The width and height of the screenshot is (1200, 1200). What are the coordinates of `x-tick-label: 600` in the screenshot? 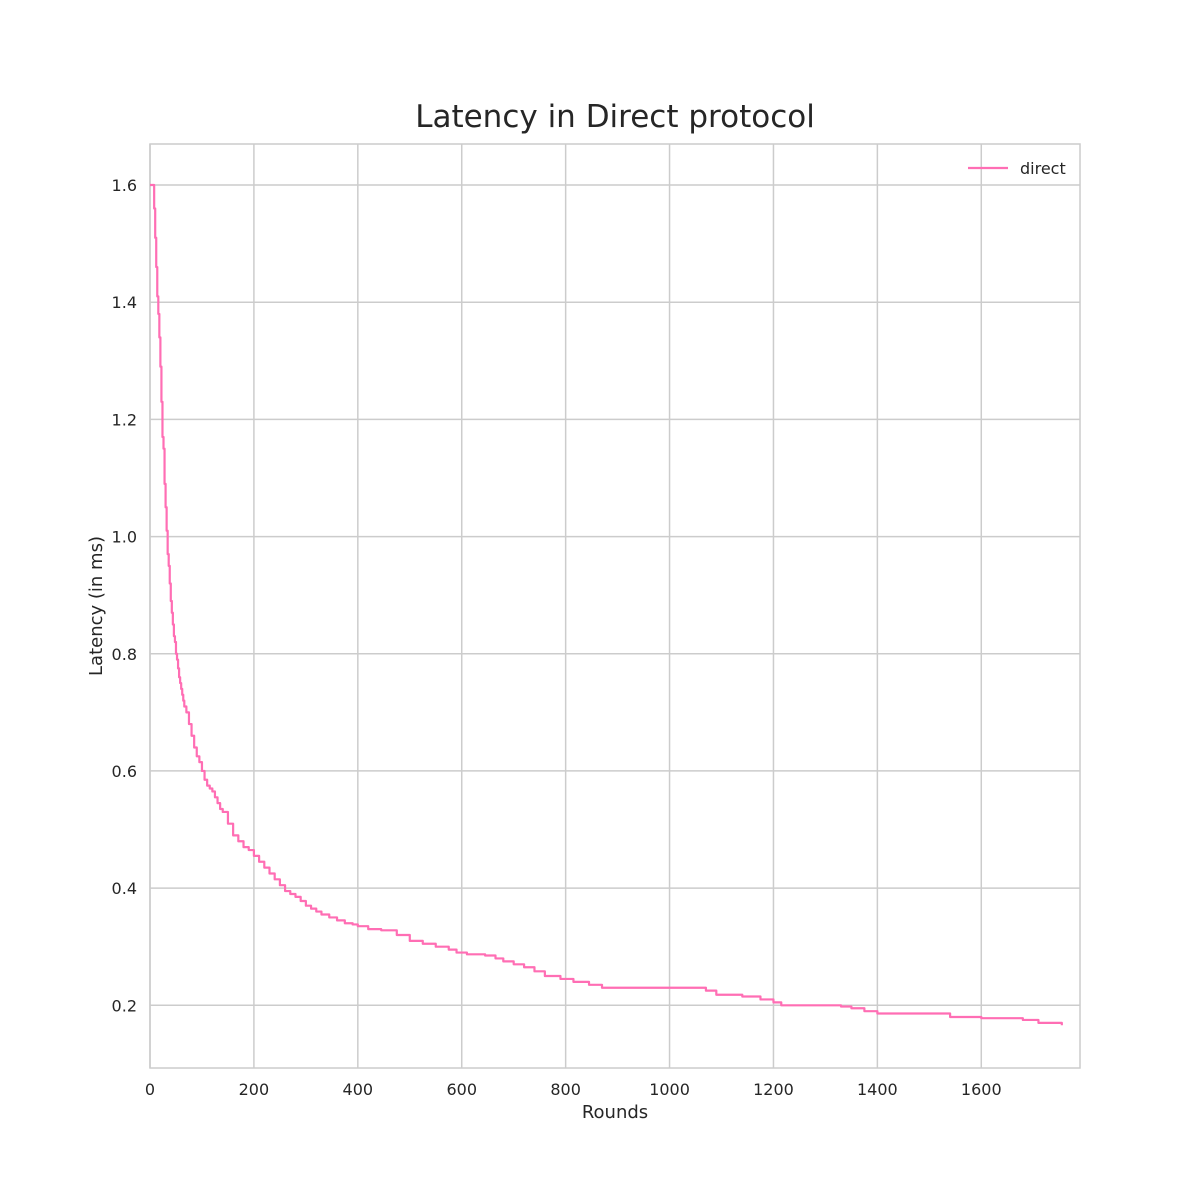 It's located at (461, 1089).